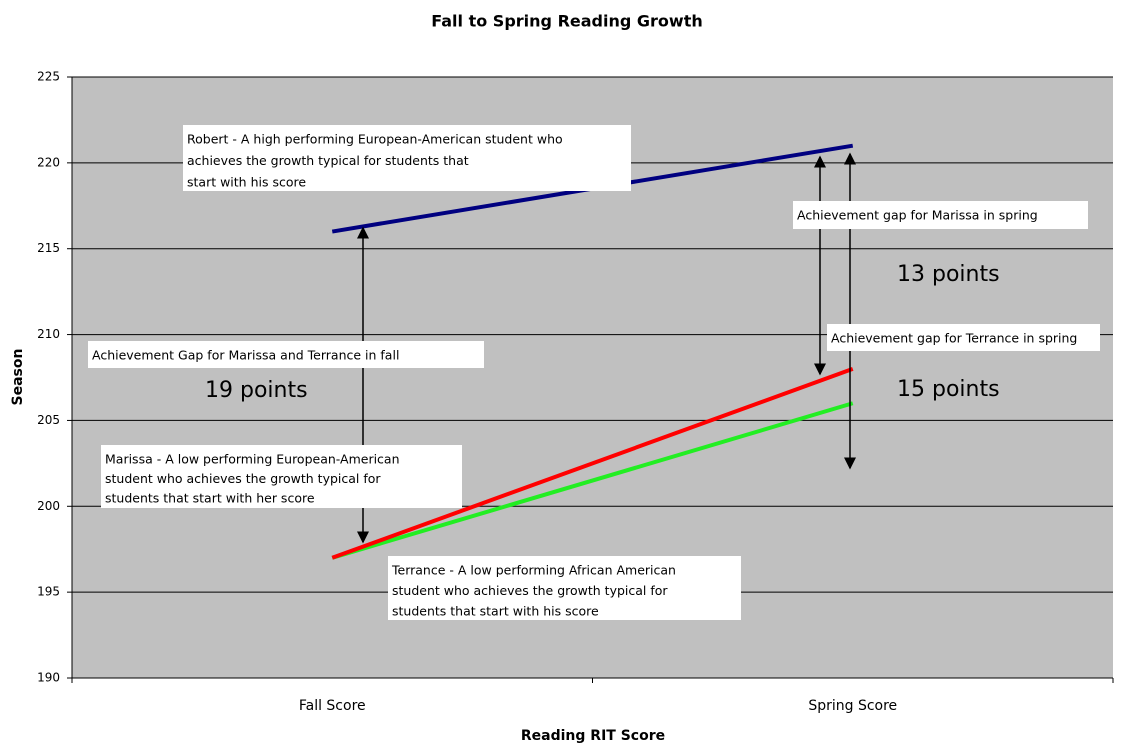 The height and width of the screenshot is (748, 1133). I want to click on y-tick-label: 225, so click(48, 77).